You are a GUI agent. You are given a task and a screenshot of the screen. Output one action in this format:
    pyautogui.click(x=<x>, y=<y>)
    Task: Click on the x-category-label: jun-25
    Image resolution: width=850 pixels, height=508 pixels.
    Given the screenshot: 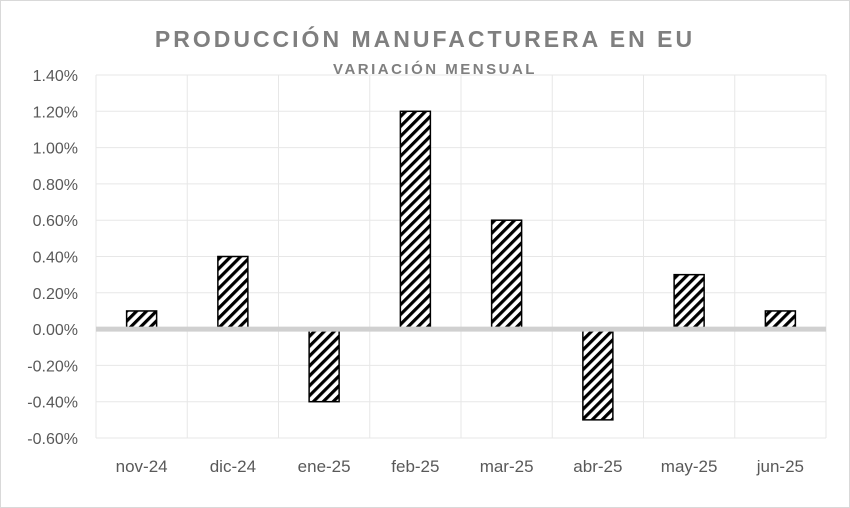 What is the action you would take?
    pyautogui.click(x=780, y=466)
    